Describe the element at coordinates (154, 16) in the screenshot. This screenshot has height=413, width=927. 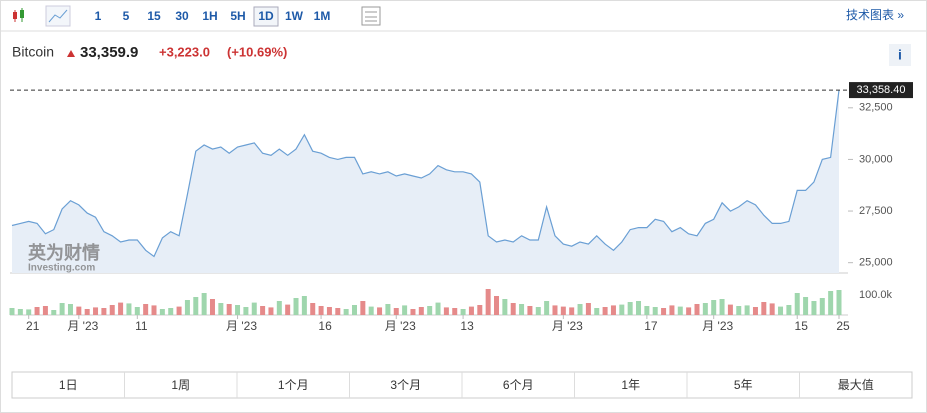
I see `interval-button: 15` at that location.